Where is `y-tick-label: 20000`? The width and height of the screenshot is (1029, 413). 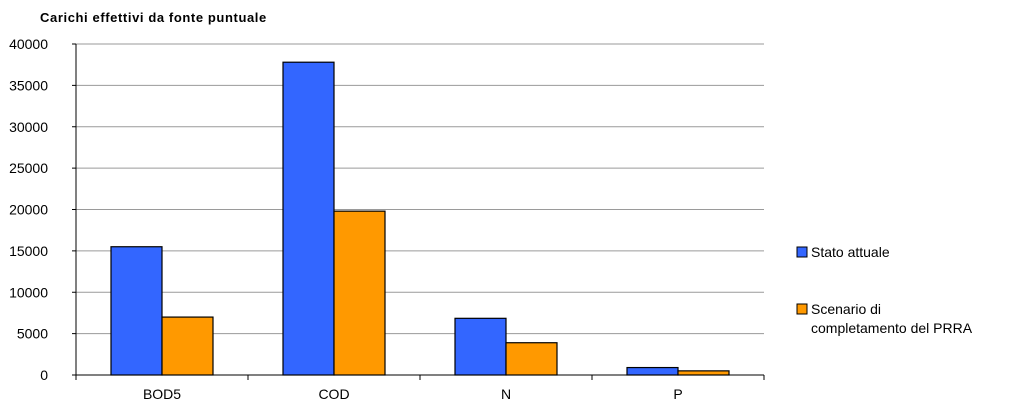
y-tick-label: 20000 is located at coordinates (28, 210).